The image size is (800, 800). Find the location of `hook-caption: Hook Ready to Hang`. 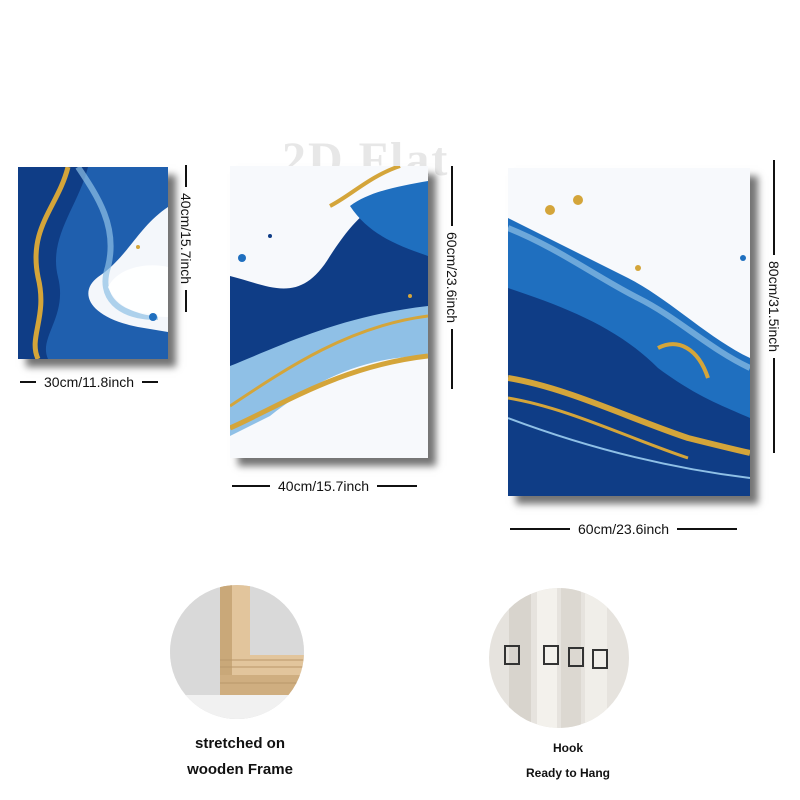

hook-caption: Hook Ready to Hang is located at coordinates (568, 761).